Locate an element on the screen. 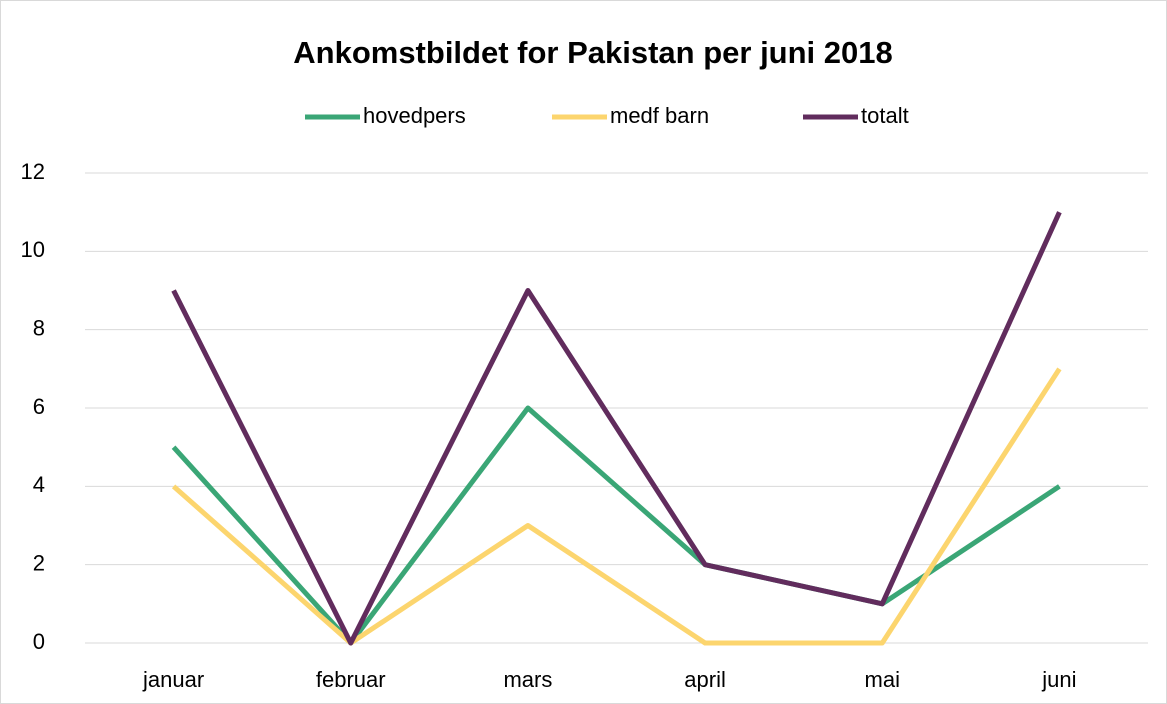  legend-label: totalt is located at coordinates (885, 115).